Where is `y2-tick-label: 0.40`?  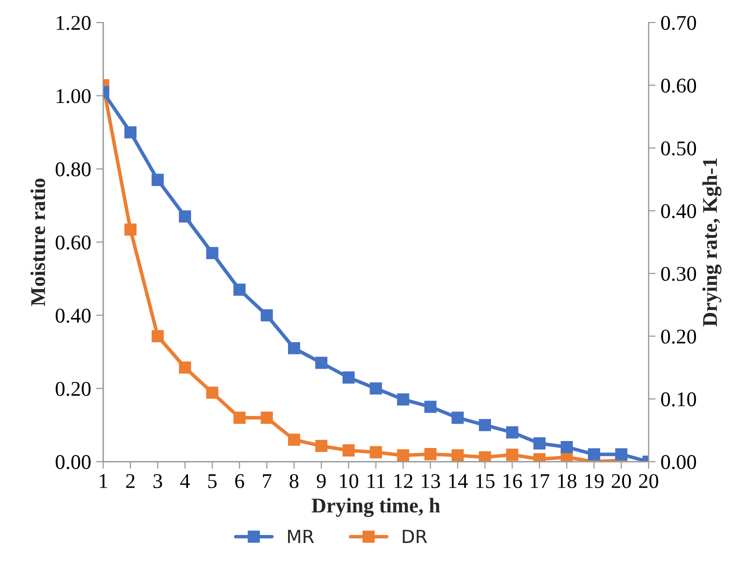
y2-tick-label: 0.40 is located at coordinates (678, 211).